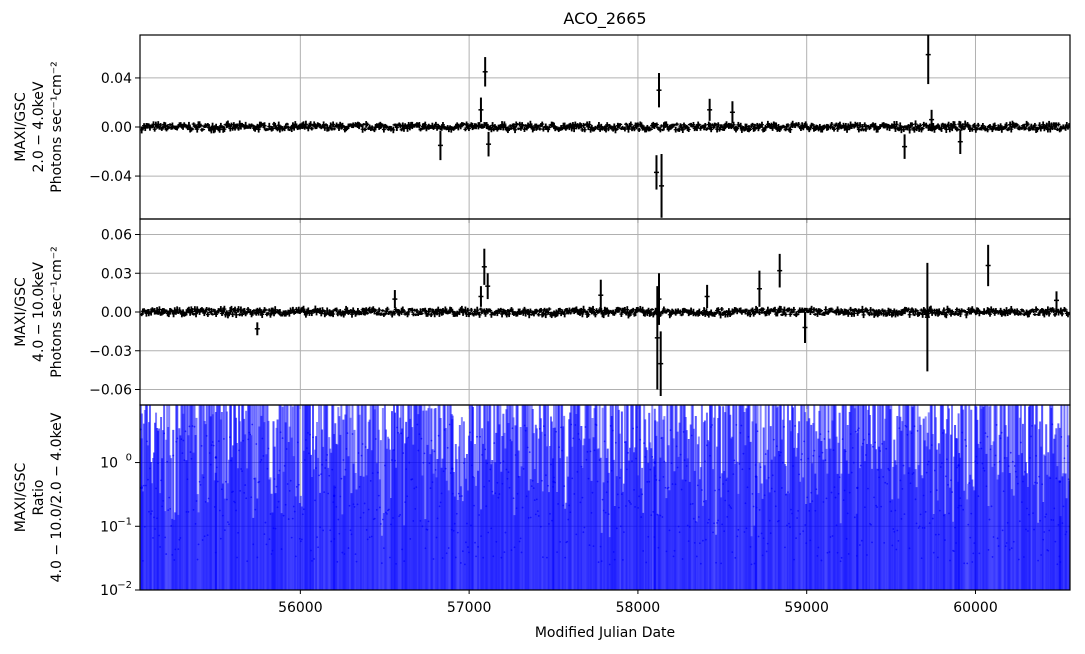 Image resolution: width=1085 pixels, height=654 pixels. What do you see at coordinates (116, 79) in the screenshot?
I see `y-tick-label: 0.04` at bounding box center [116, 79].